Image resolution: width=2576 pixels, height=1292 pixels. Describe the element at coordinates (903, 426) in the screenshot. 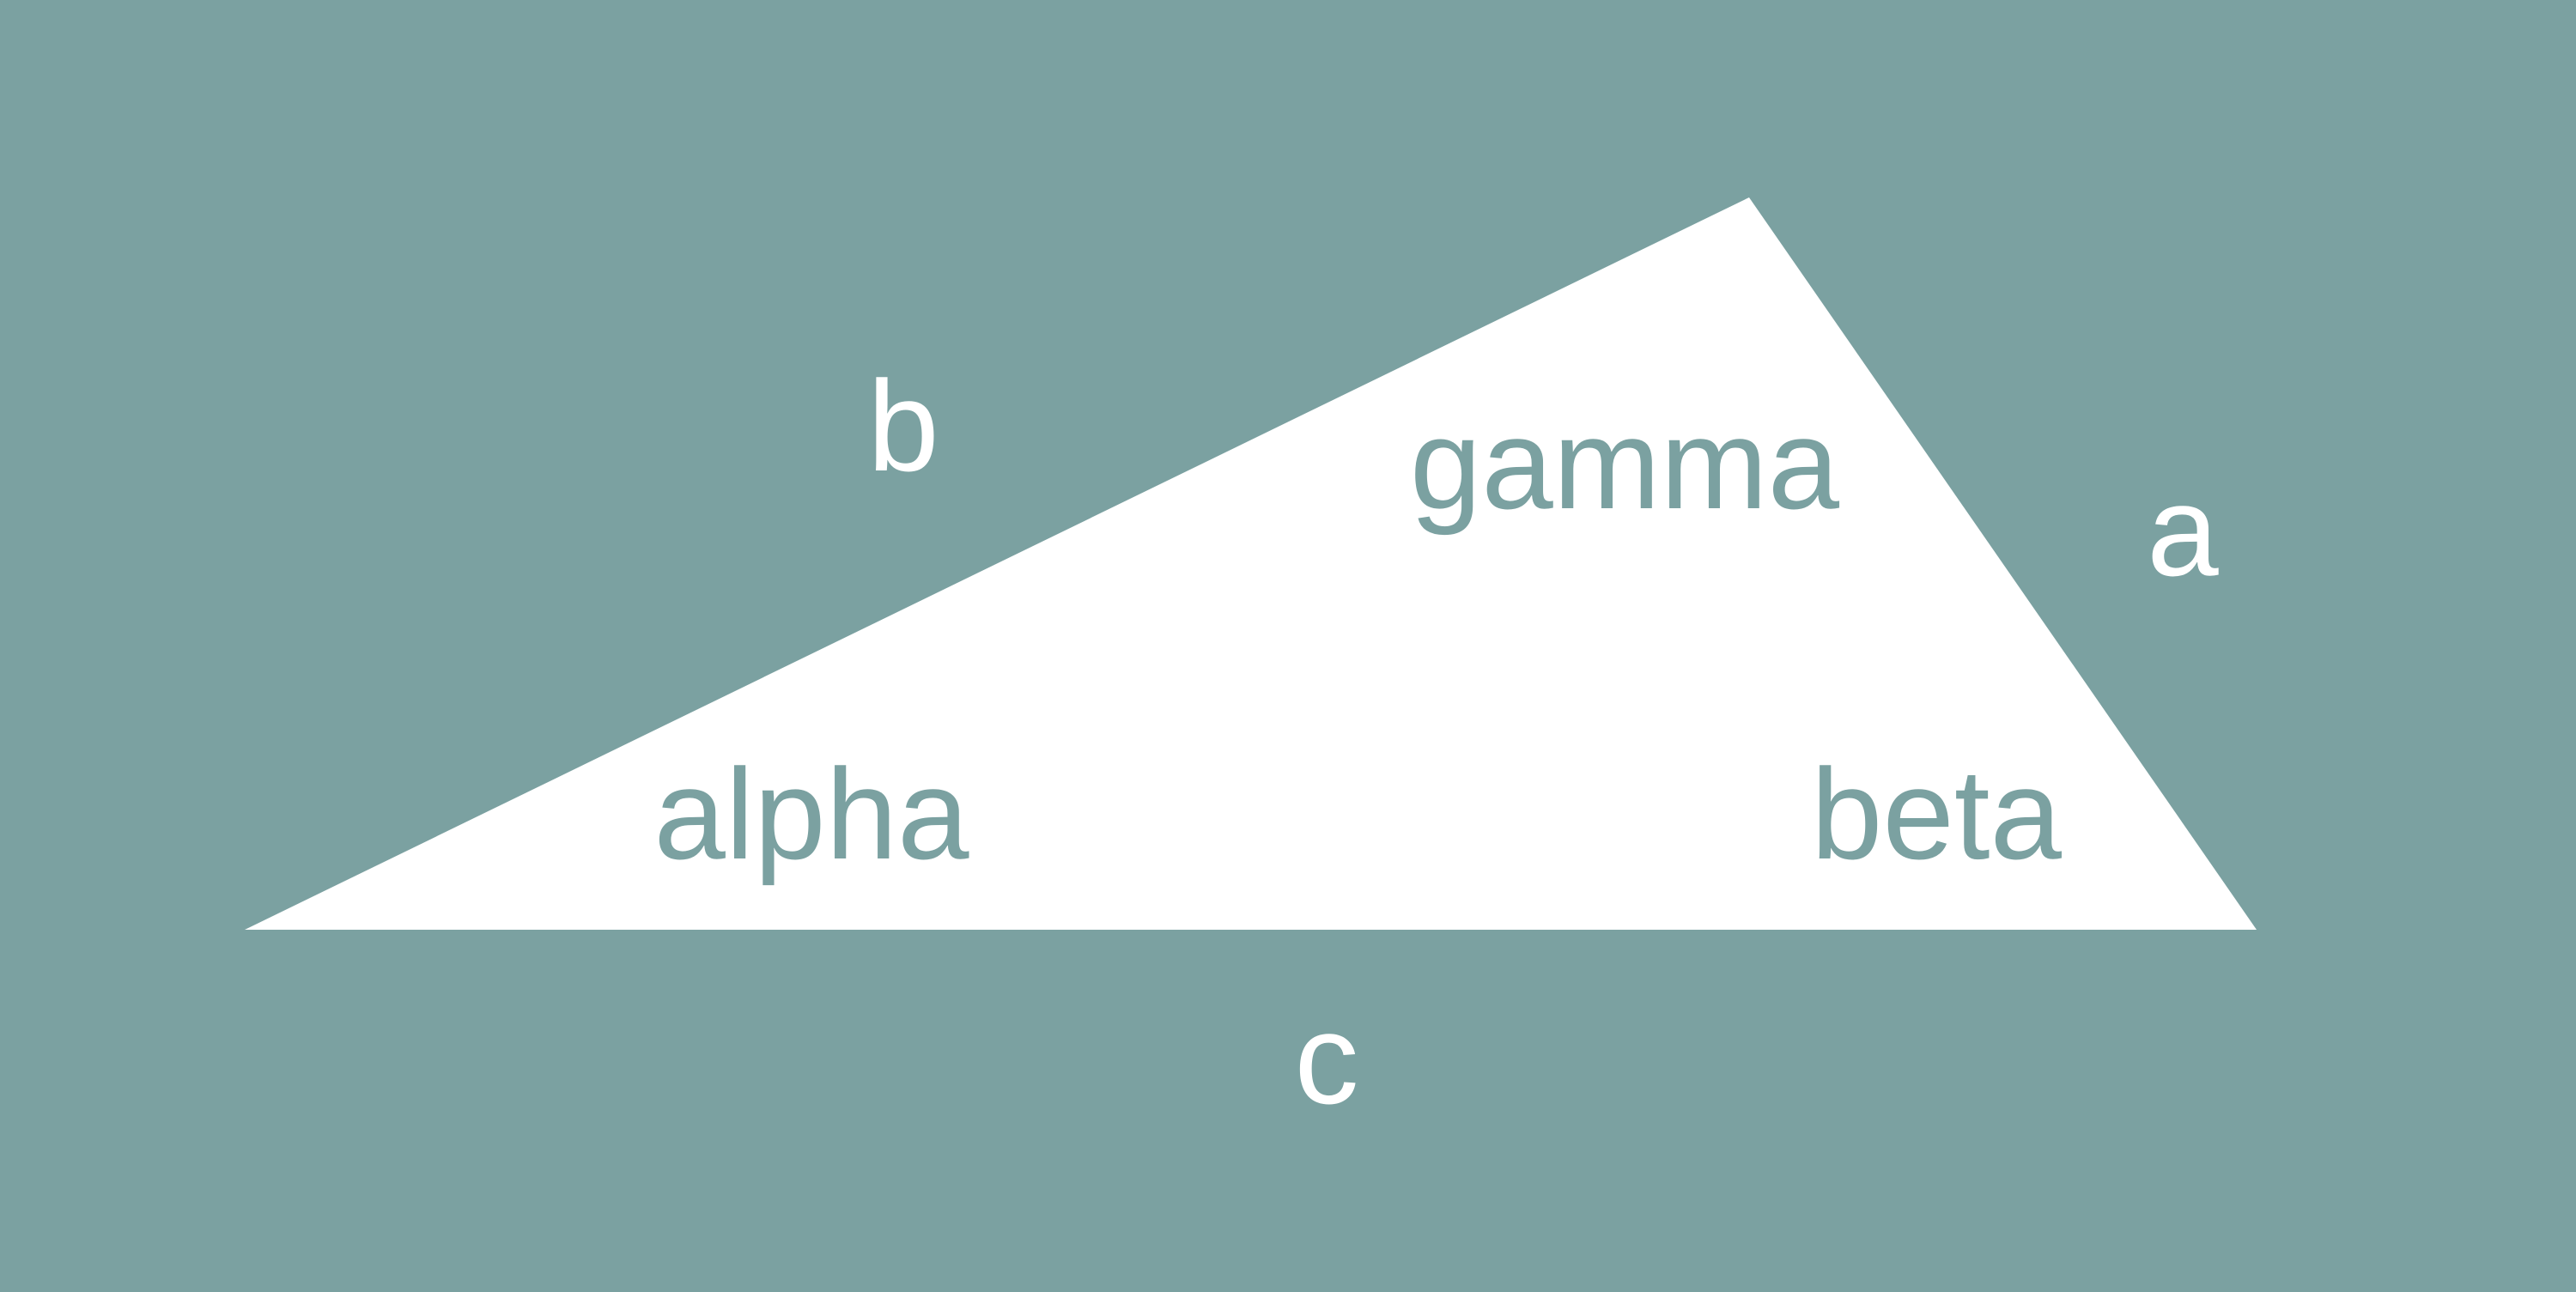

I see `side-label-b: b` at that location.